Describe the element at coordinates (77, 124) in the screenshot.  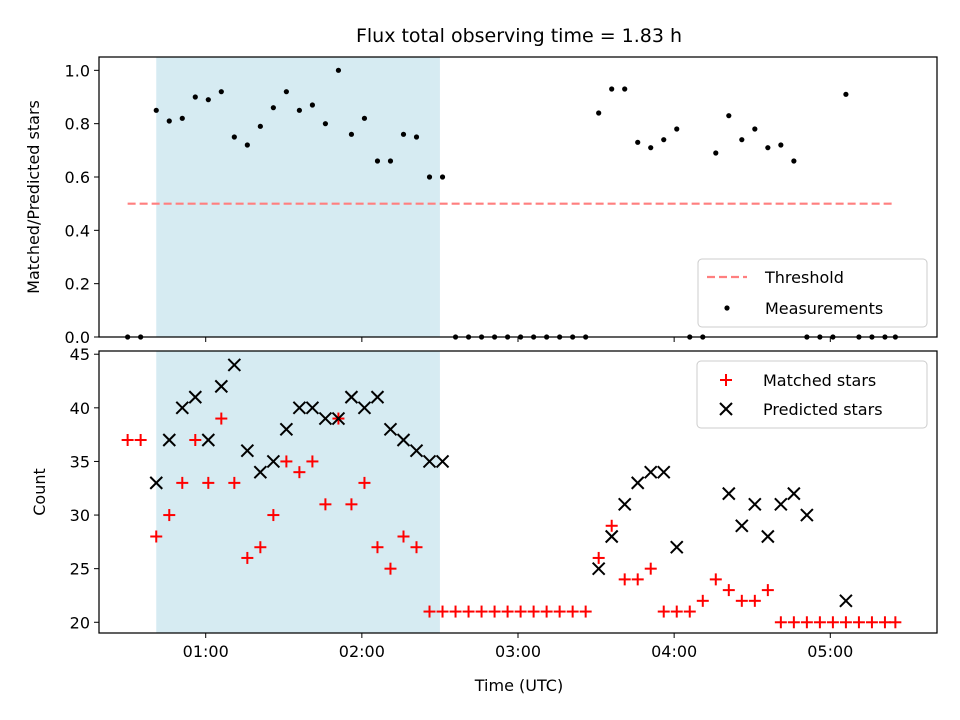
I see `y-tick-label: 0.8` at that location.